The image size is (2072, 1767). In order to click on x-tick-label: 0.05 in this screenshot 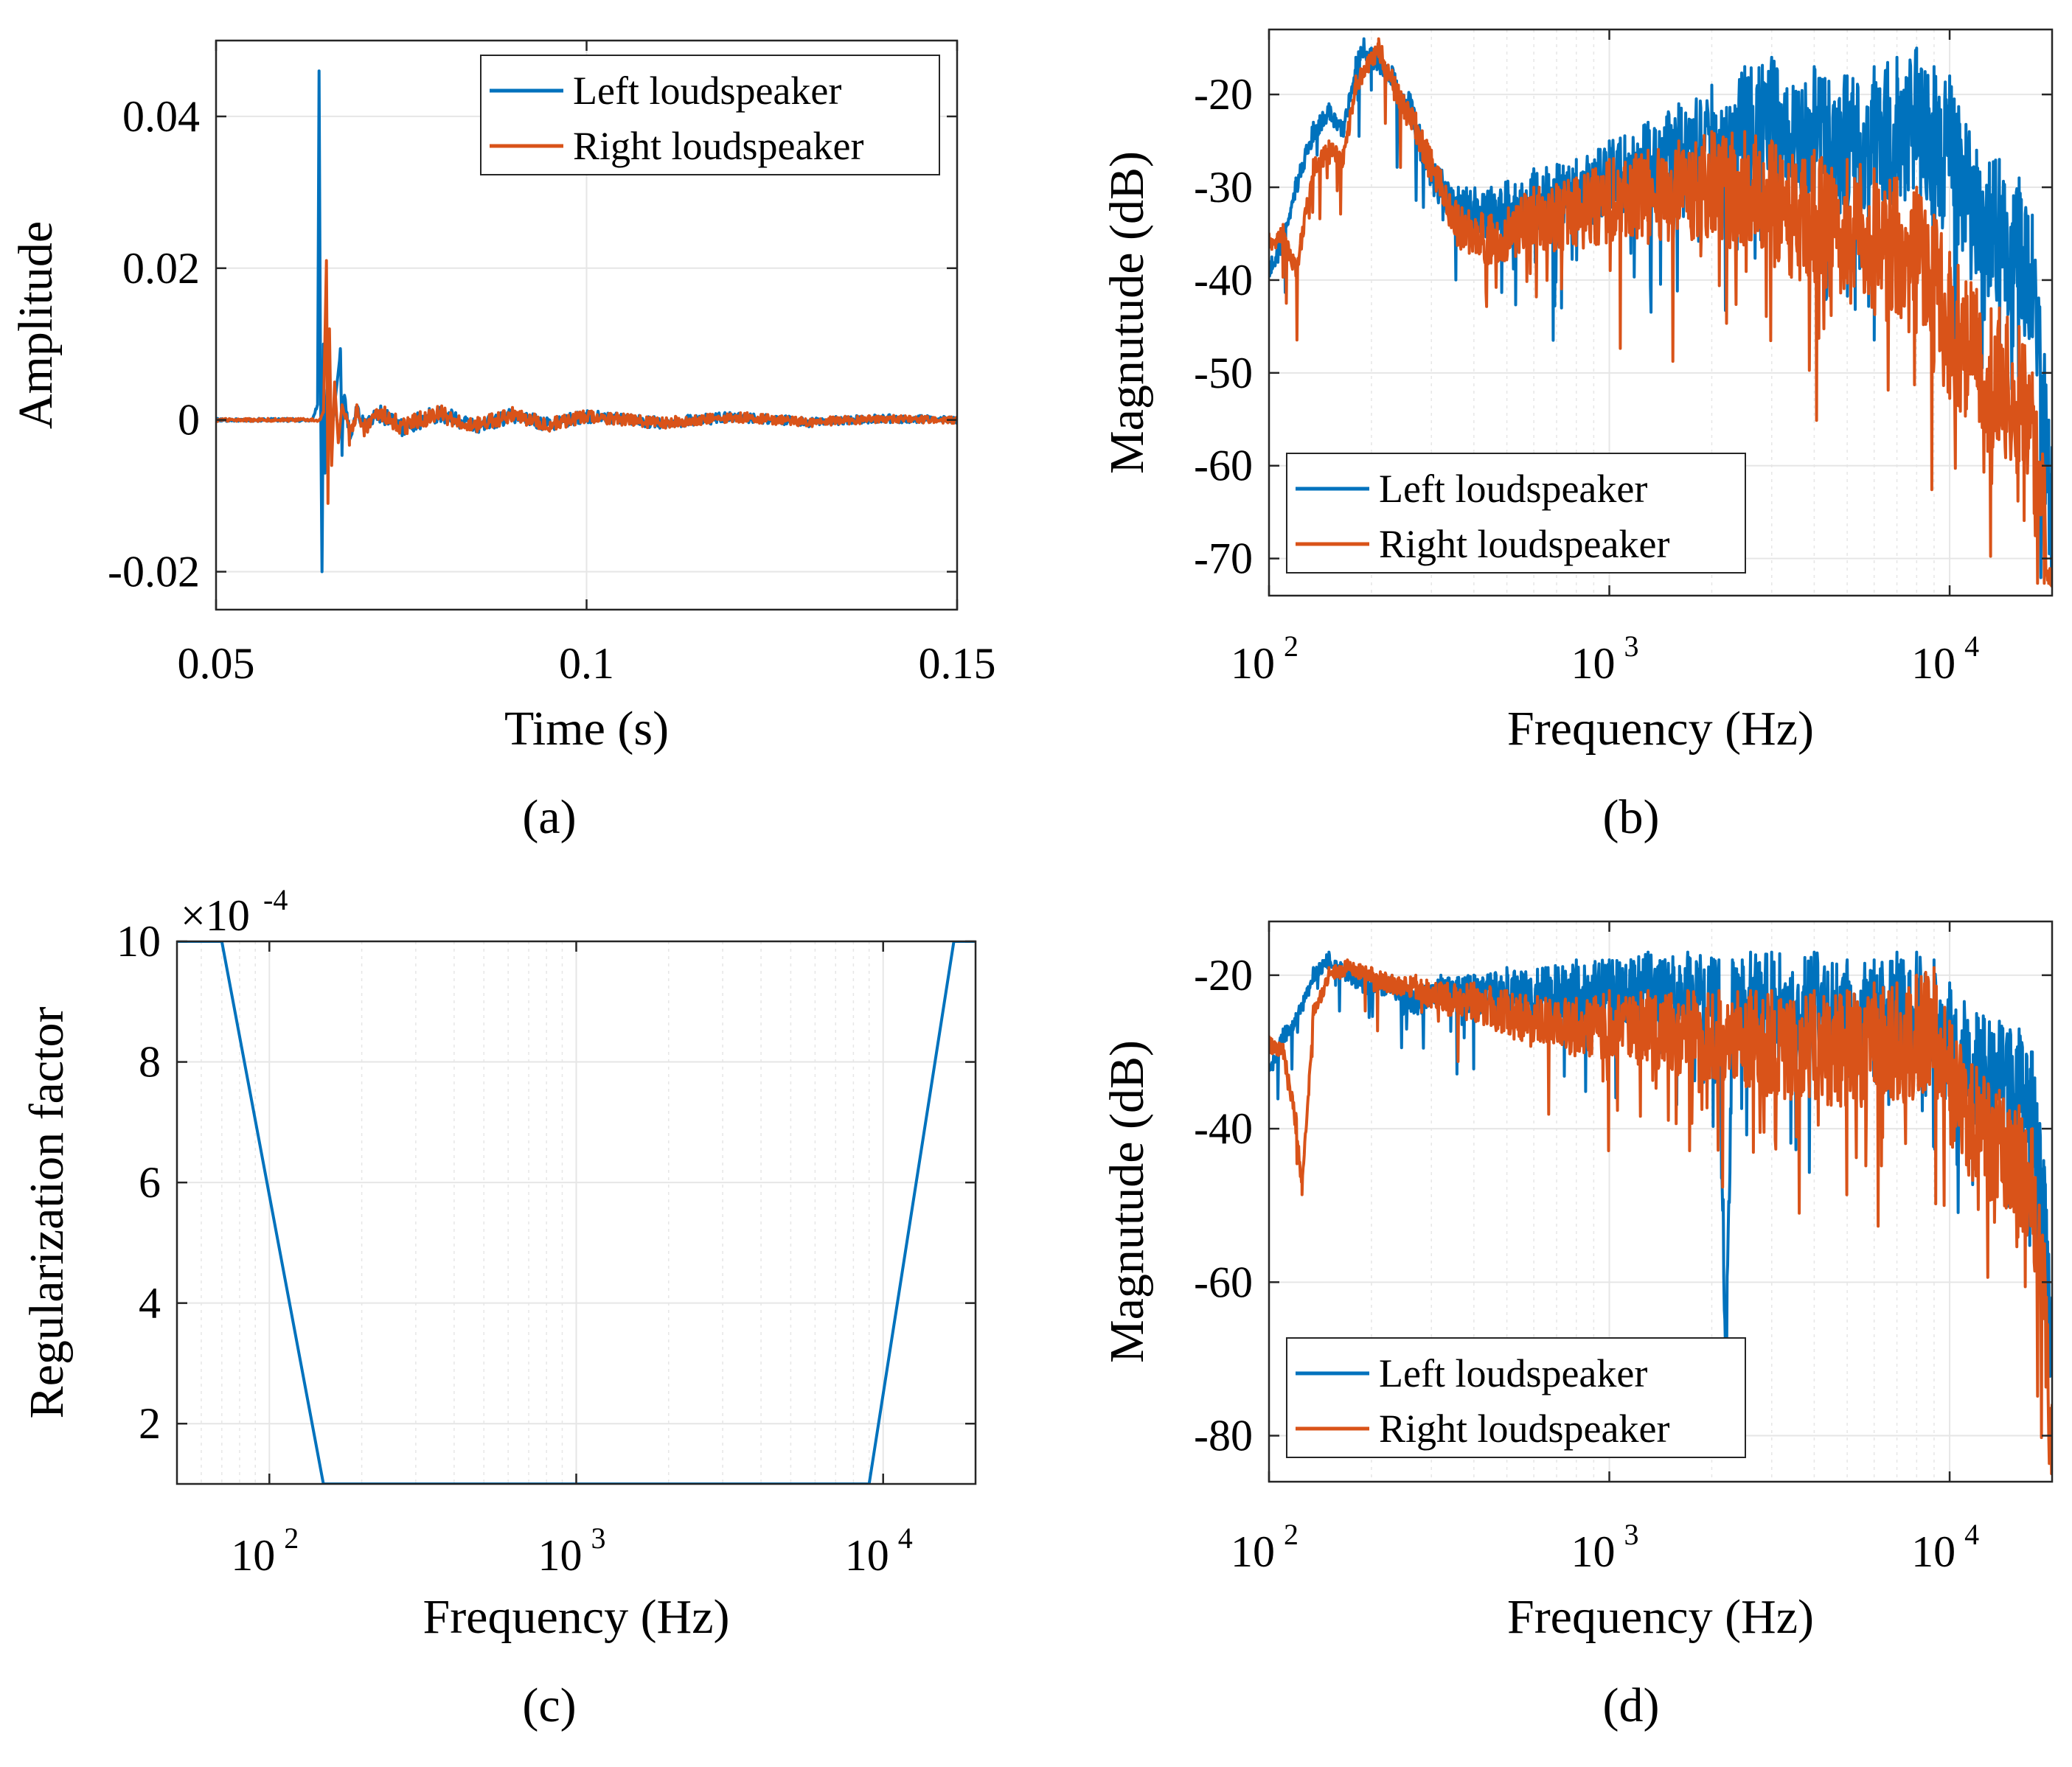, I will do `click(216, 663)`.